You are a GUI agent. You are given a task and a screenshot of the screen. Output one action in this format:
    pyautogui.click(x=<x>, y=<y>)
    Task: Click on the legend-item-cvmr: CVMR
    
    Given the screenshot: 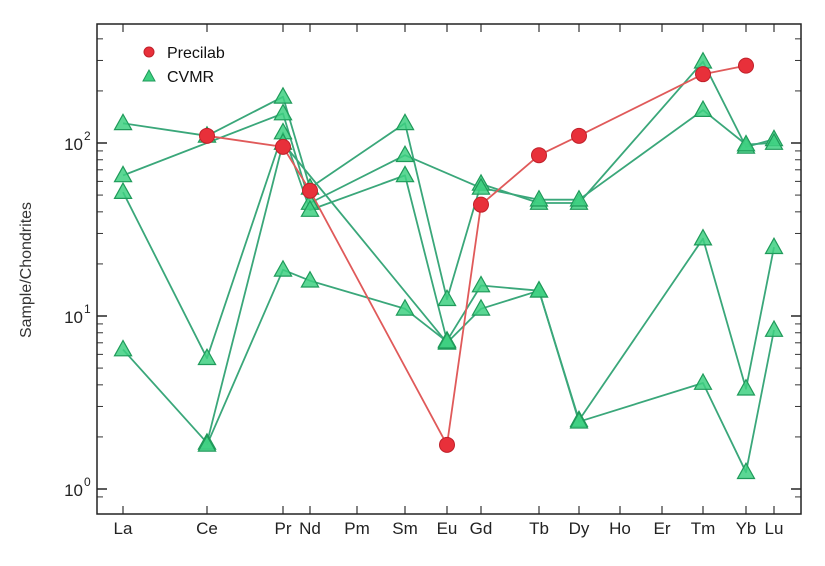 What is the action you would take?
    pyautogui.click(x=178, y=77)
    